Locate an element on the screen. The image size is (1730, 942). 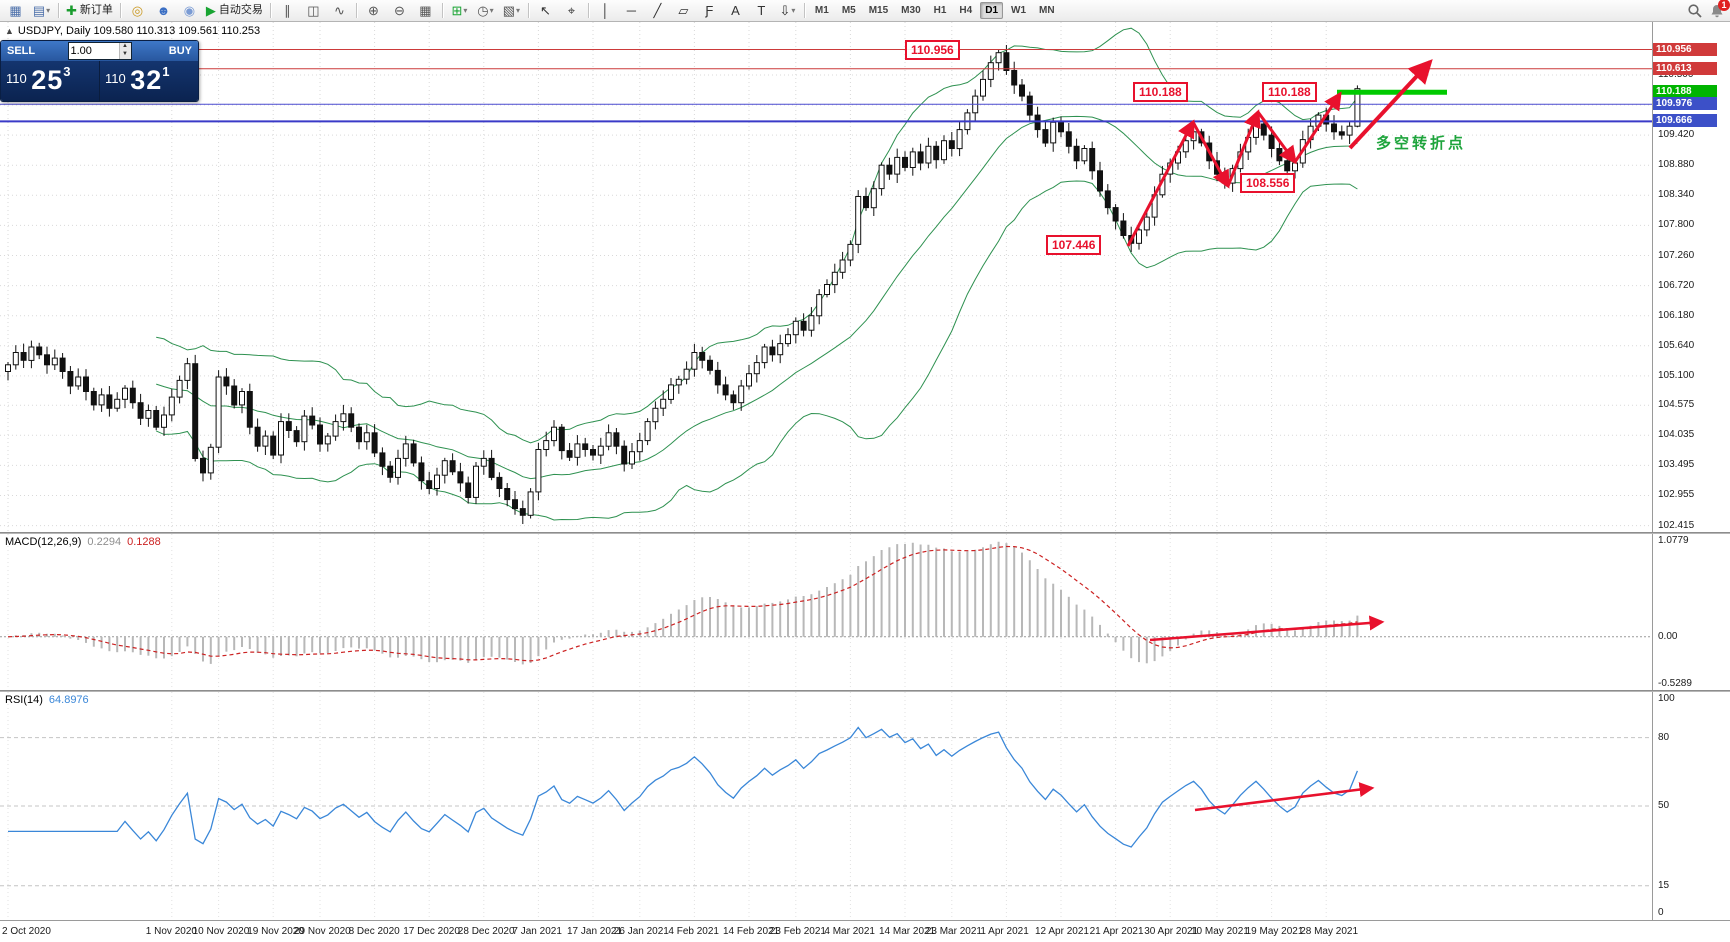
market-watch-button: ◎ is located at coordinates (137, 10).